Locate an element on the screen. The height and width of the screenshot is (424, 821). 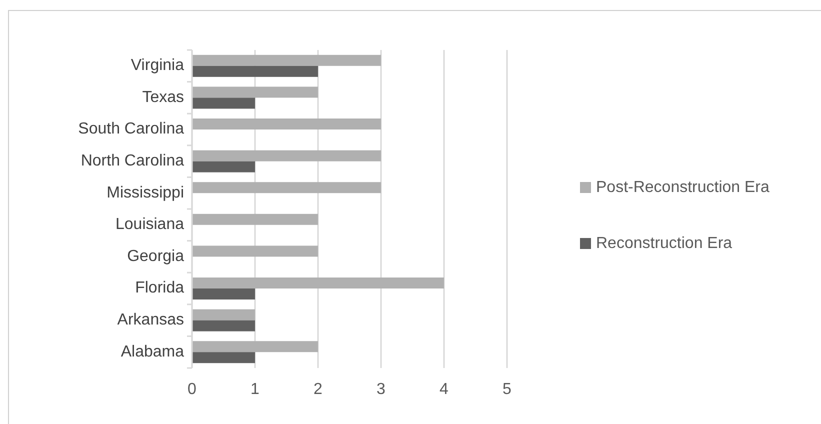
y-tick-label: South Carolina is located at coordinates (131, 129).